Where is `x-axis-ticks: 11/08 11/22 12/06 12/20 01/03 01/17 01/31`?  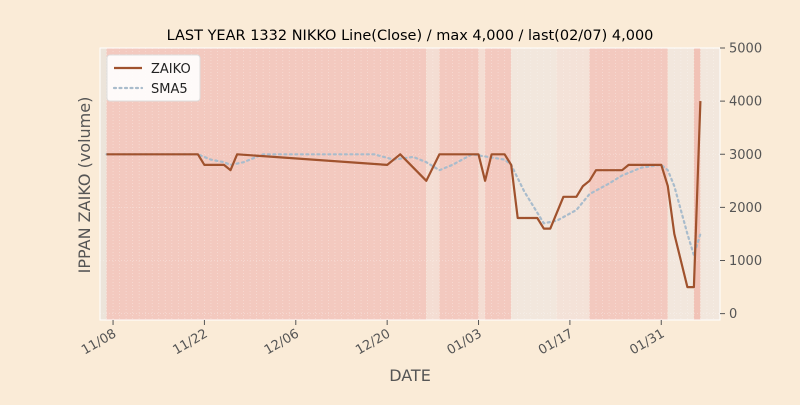 x-axis-ticks: 11/08 11/22 12/06 12/20 01/03 01/17 01/31 is located at coordinates (373, 339).